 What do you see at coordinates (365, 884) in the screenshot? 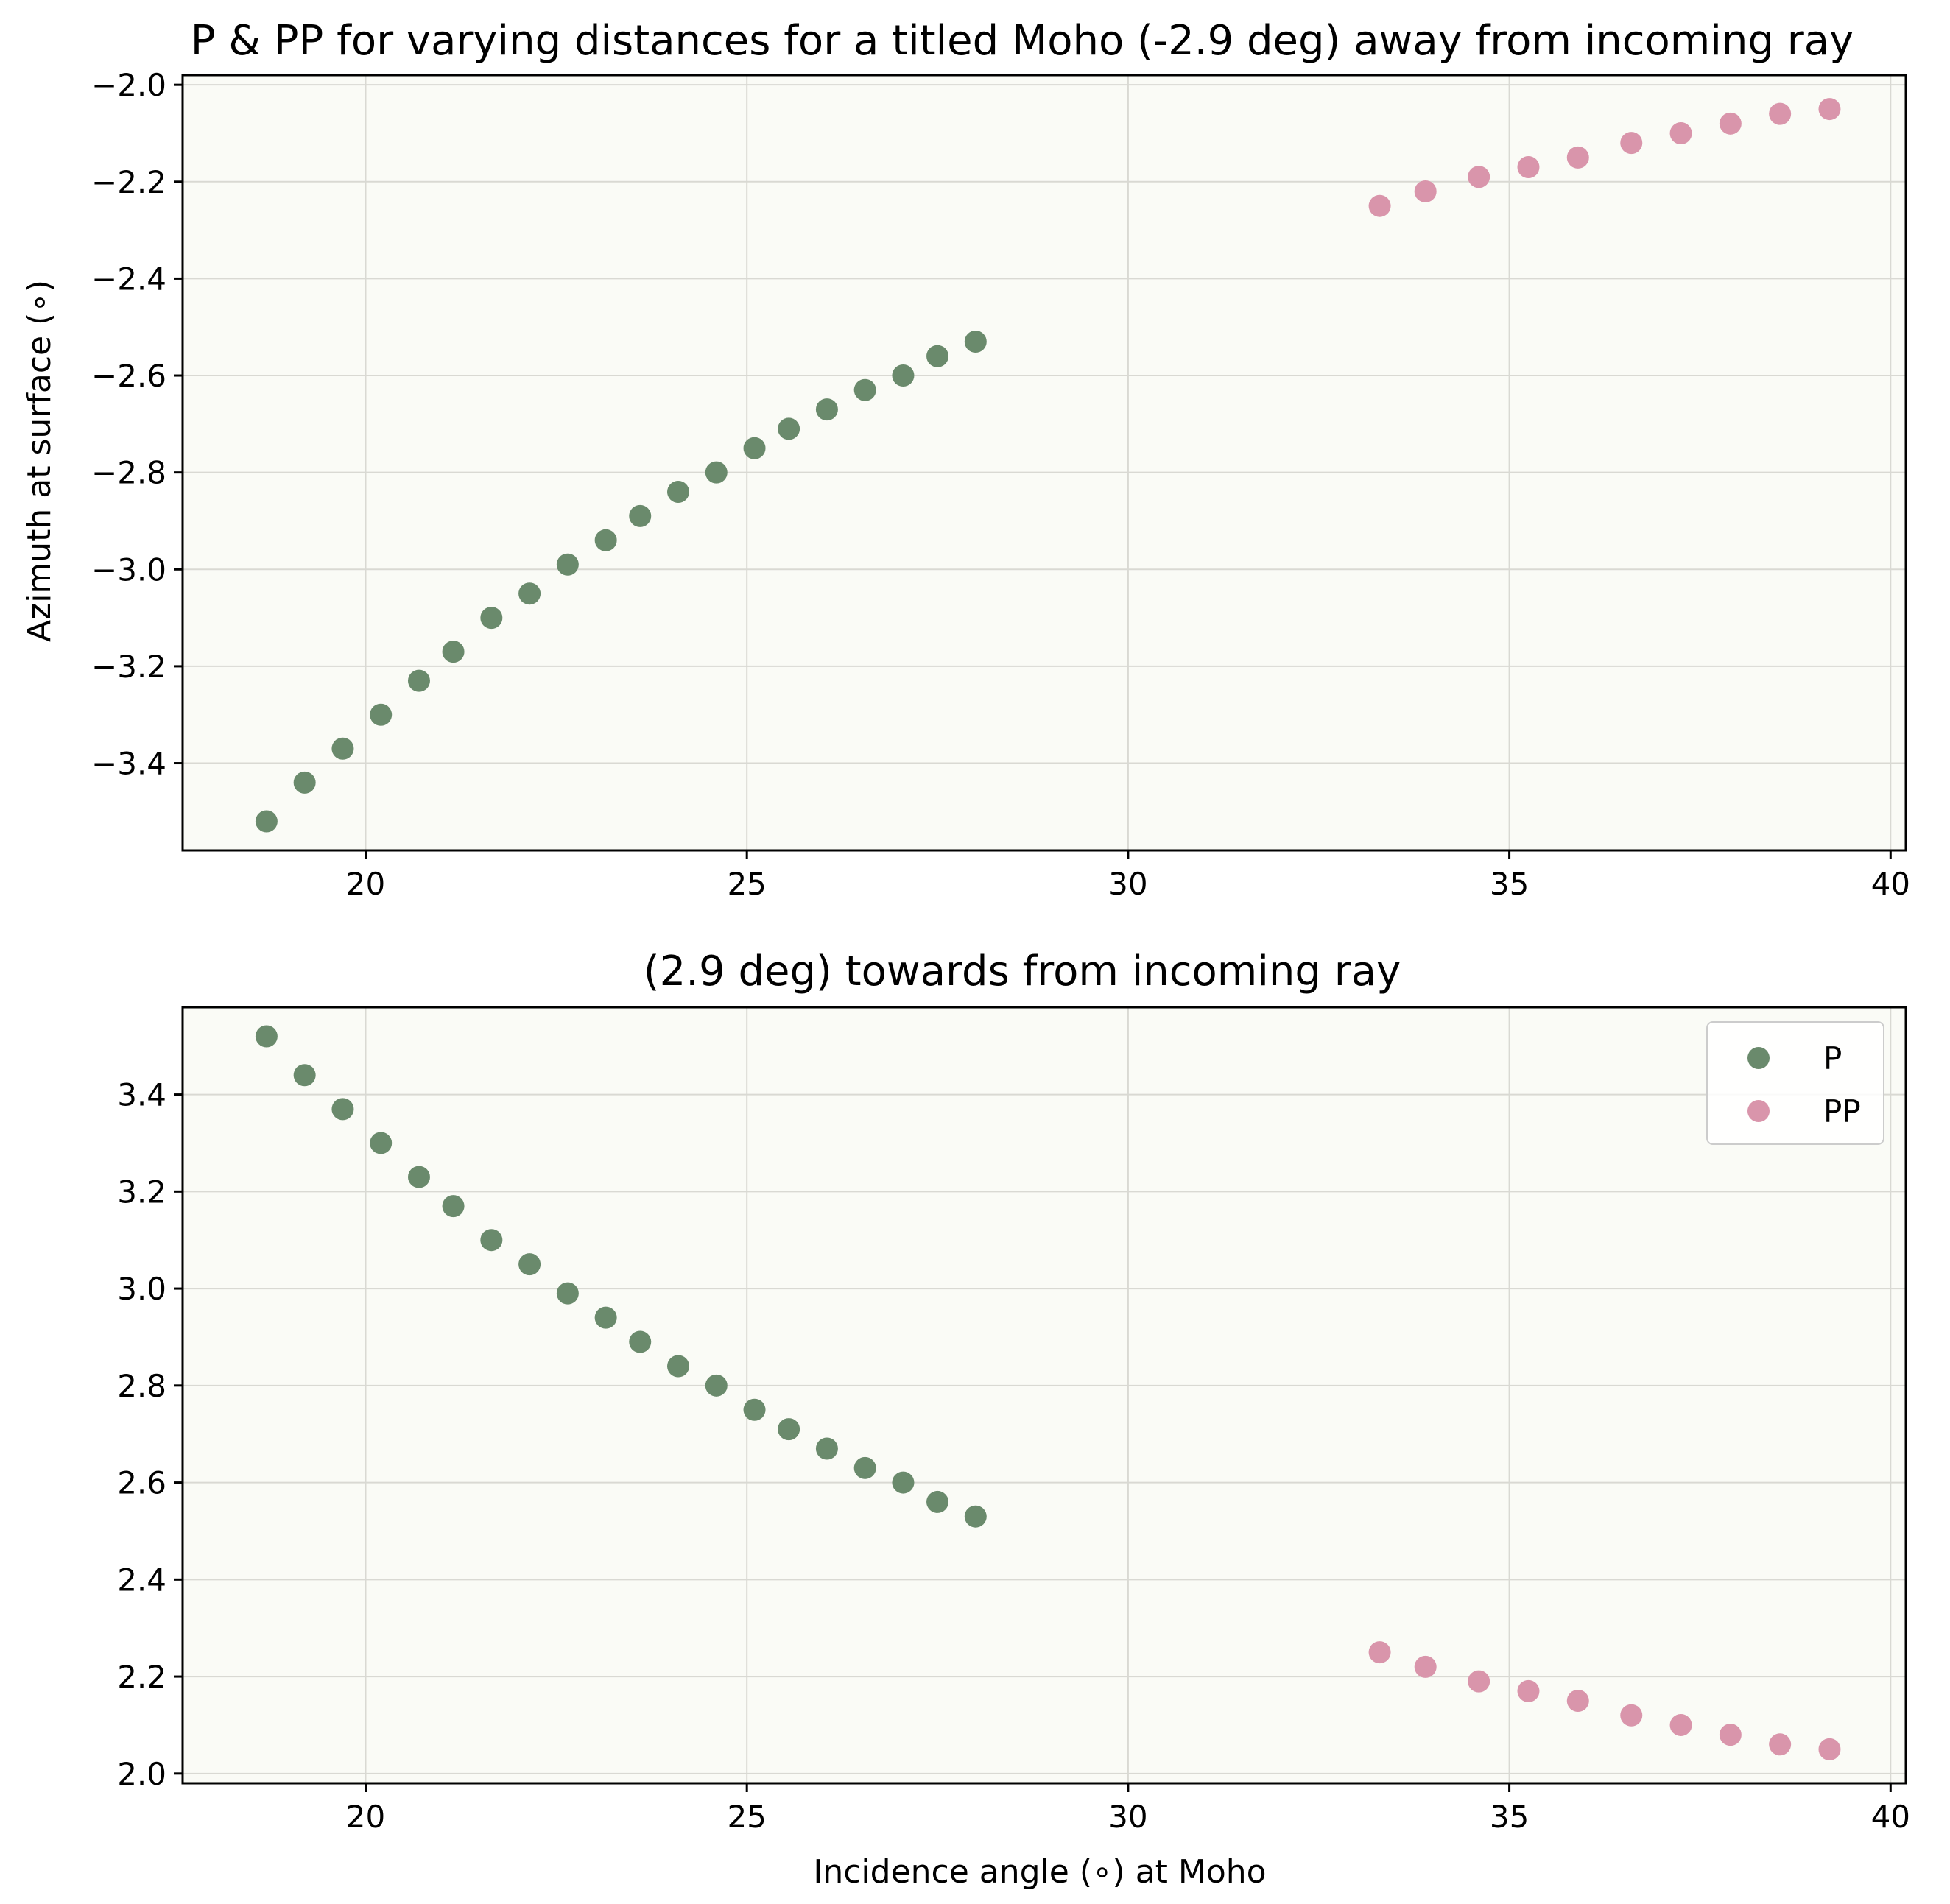
I see `top-x-tick-label: 20` at bounding box center [365, 884].